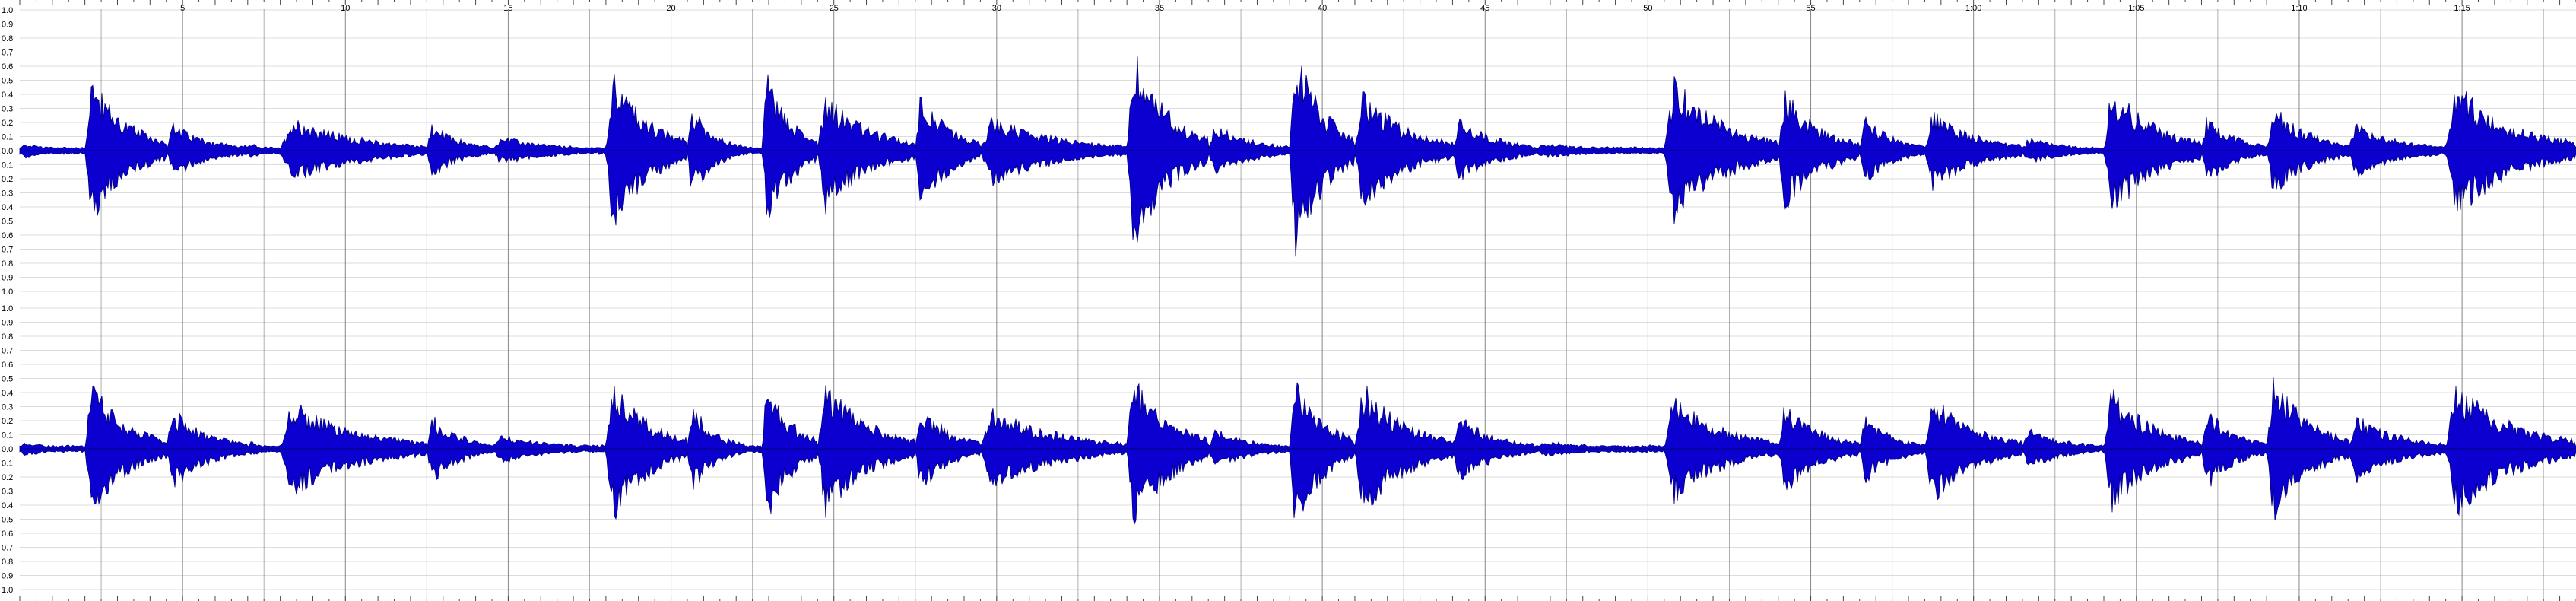  What do you see at coordinates (834, 8) in the screenshot?
I see `time-label: 25` at bounding box center [834, 8].